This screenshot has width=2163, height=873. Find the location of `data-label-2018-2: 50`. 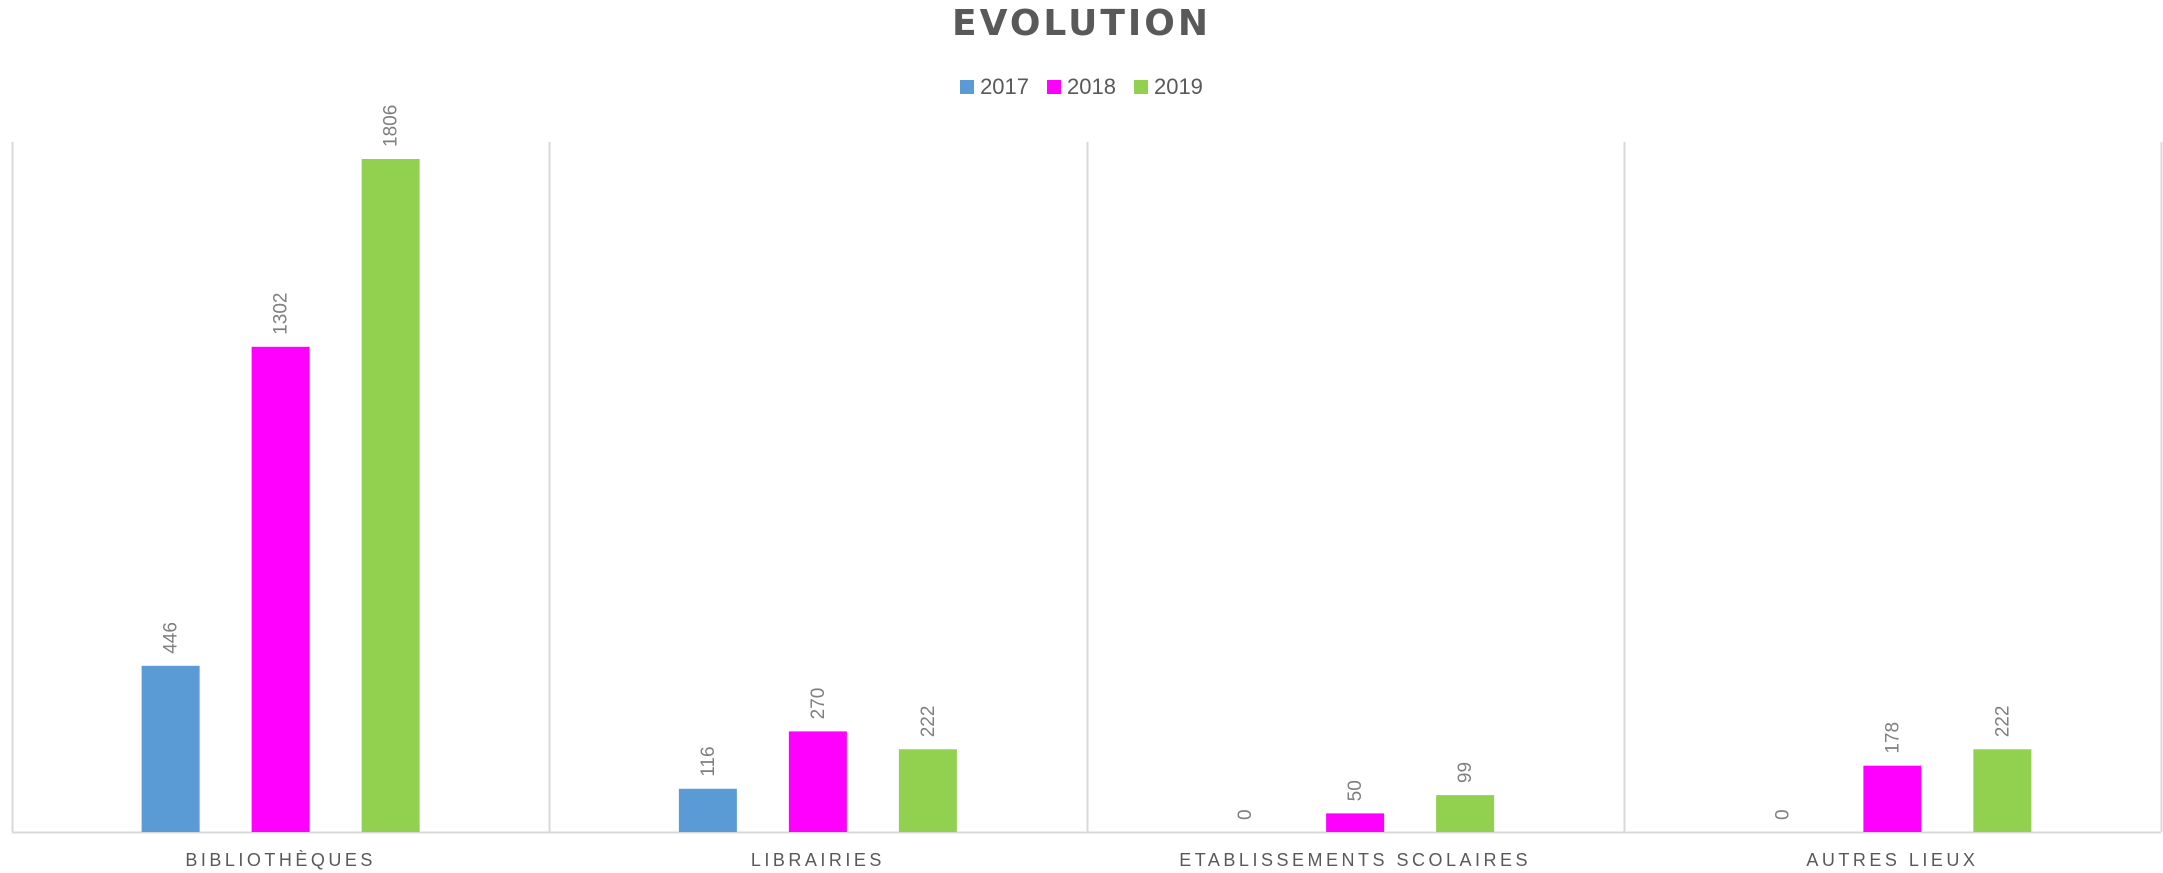

data-label-2018-2: 50 is located at coordinates (1355, 790).